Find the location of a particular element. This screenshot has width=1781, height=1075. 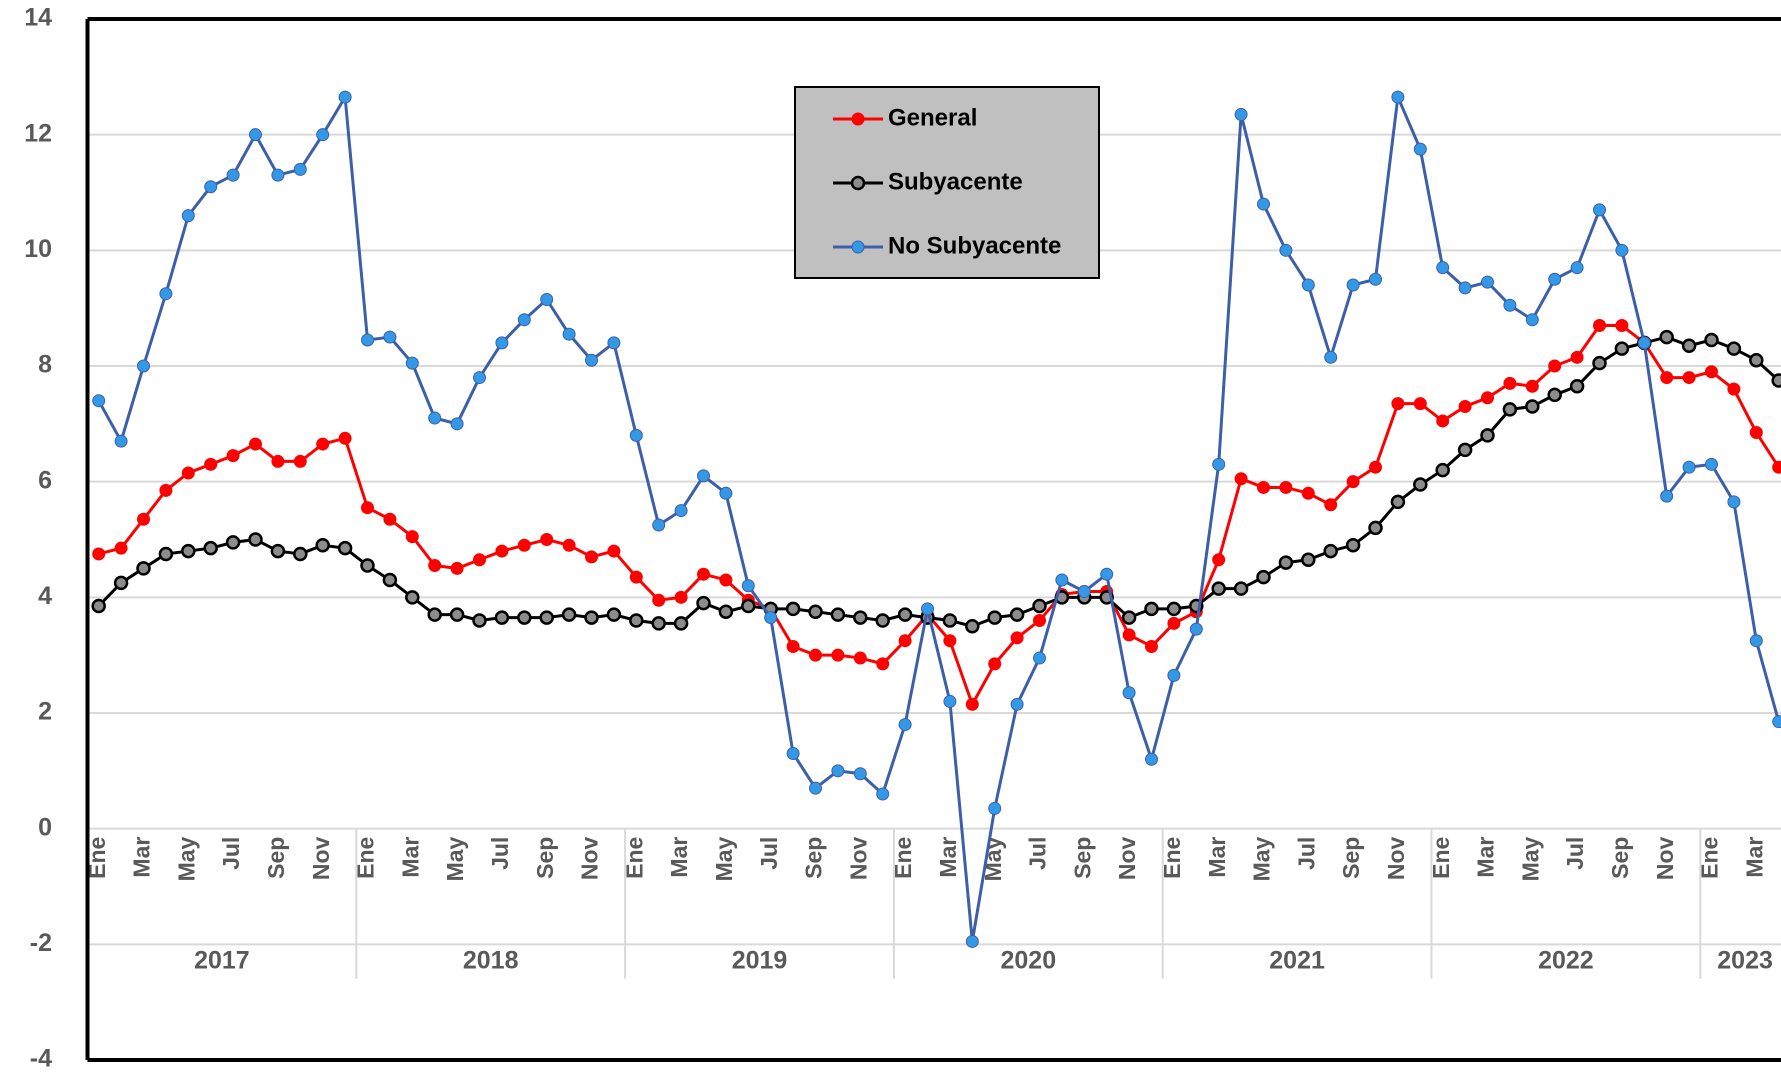

legend-label: Subyacente is located at coordinates (955, 181).